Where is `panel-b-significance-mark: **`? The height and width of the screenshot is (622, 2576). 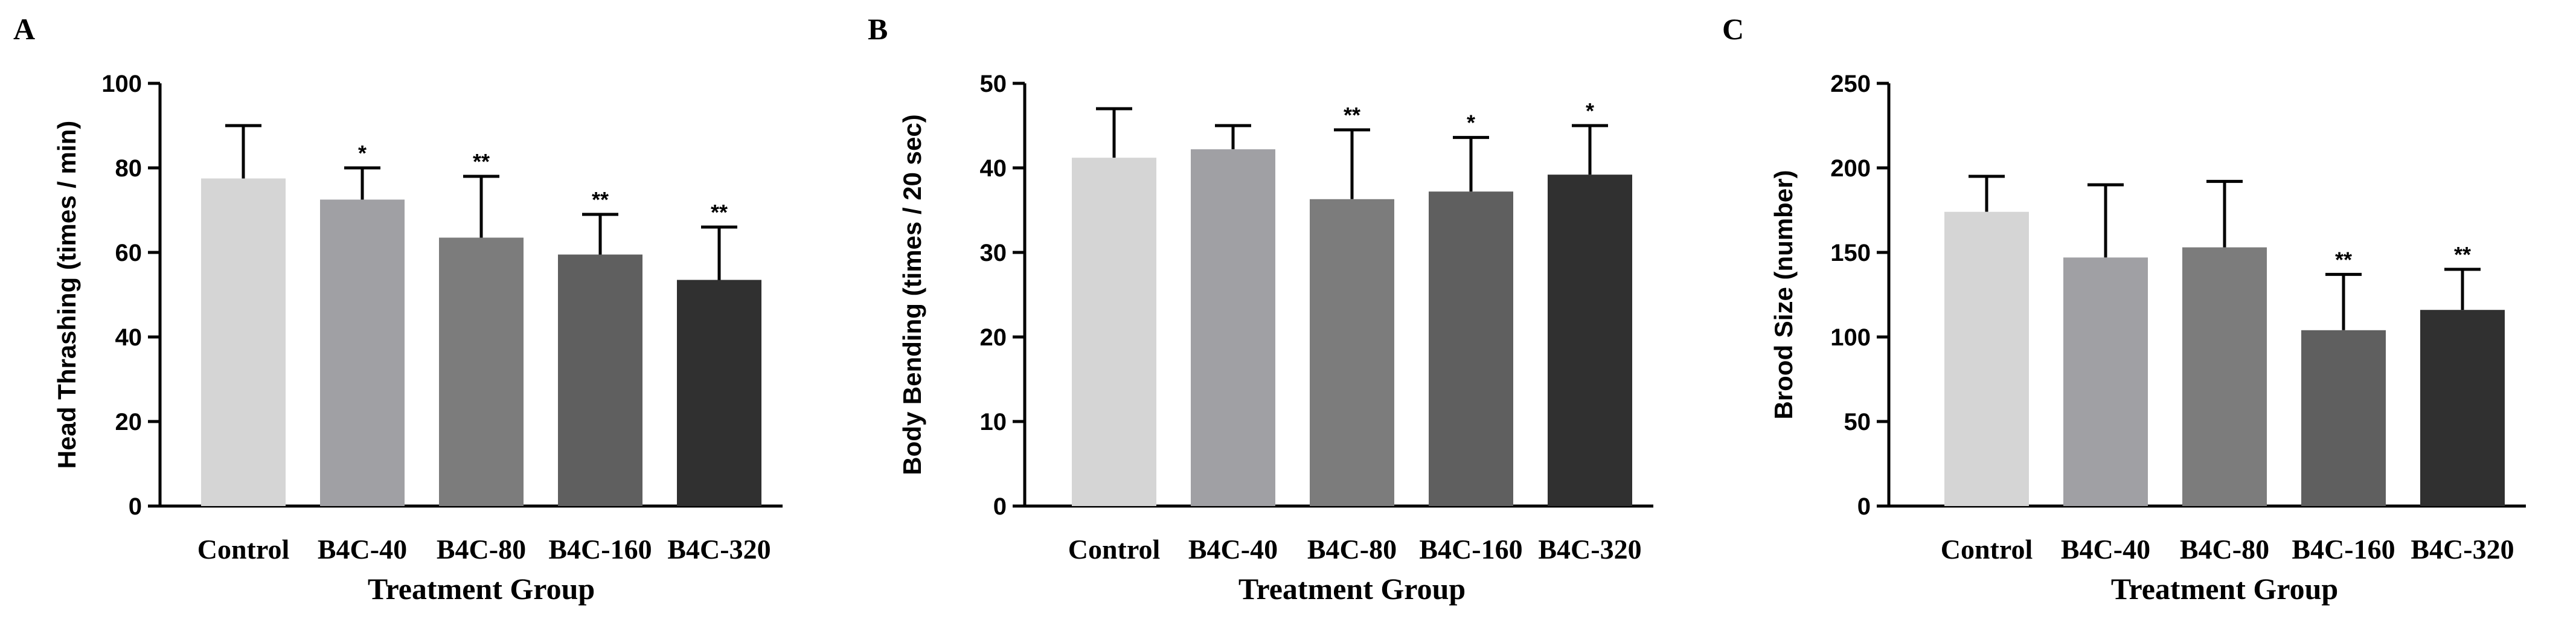 panel-b-significance-mark: ** is located at coordinates (1352, 115).